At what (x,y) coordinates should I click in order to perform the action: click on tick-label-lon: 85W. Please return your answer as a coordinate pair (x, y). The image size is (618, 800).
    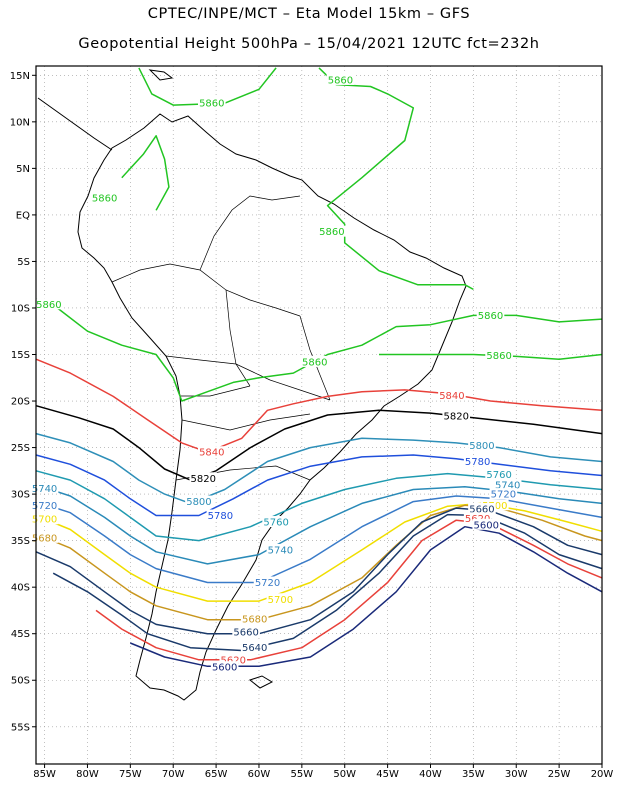
    Looking at the image, I should click on (44, 774).